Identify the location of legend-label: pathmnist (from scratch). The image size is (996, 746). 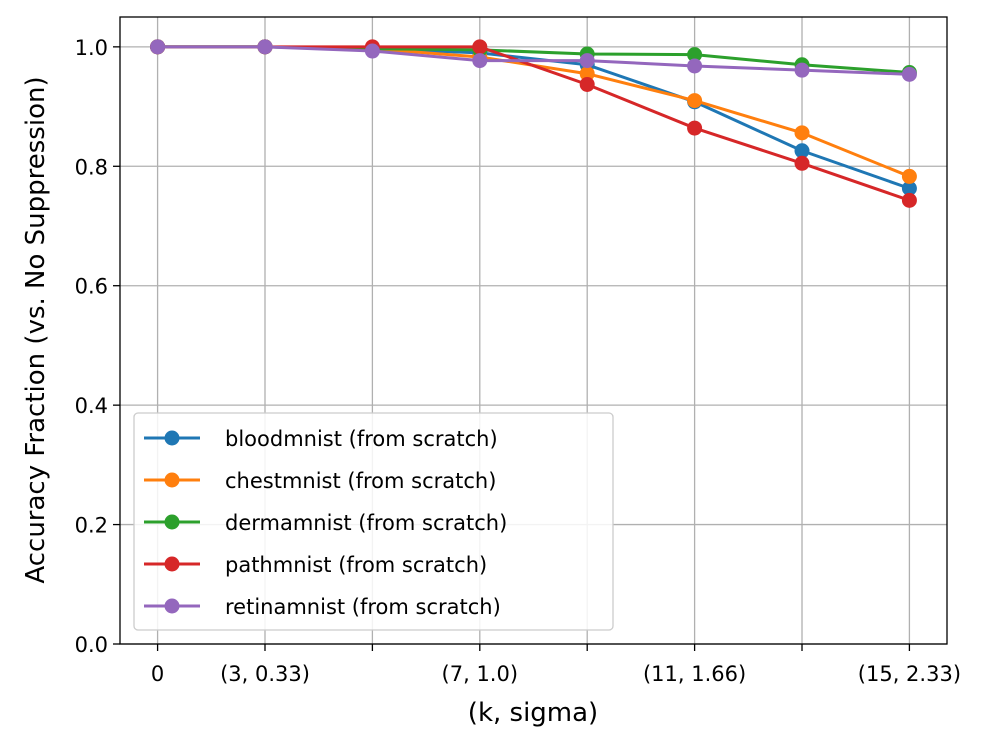
(356, 565).